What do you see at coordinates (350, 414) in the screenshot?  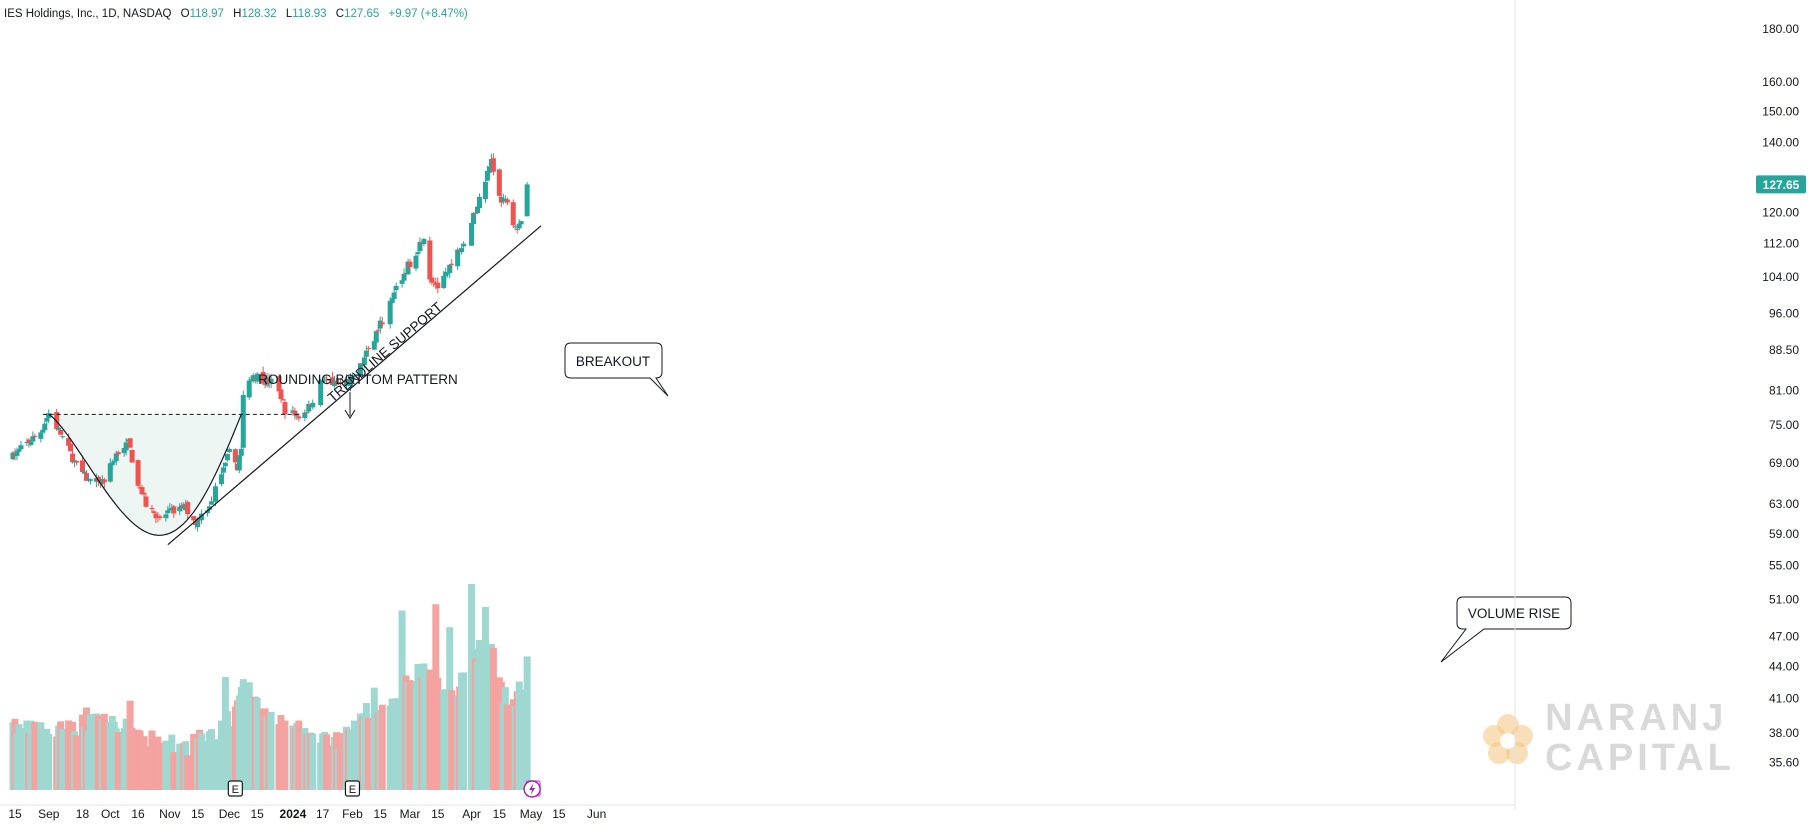 I see `arrow-head` at bounding box center [350, 414].